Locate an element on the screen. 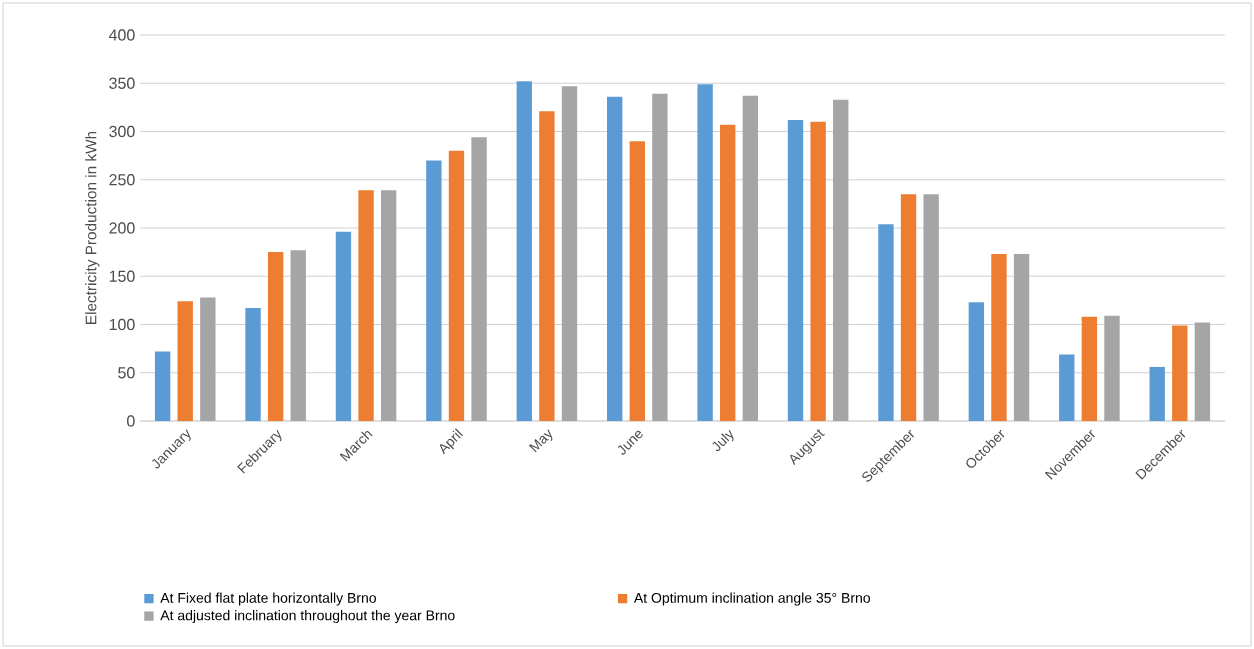  y-tick-label: 150 is located at coordinates (122, 276).